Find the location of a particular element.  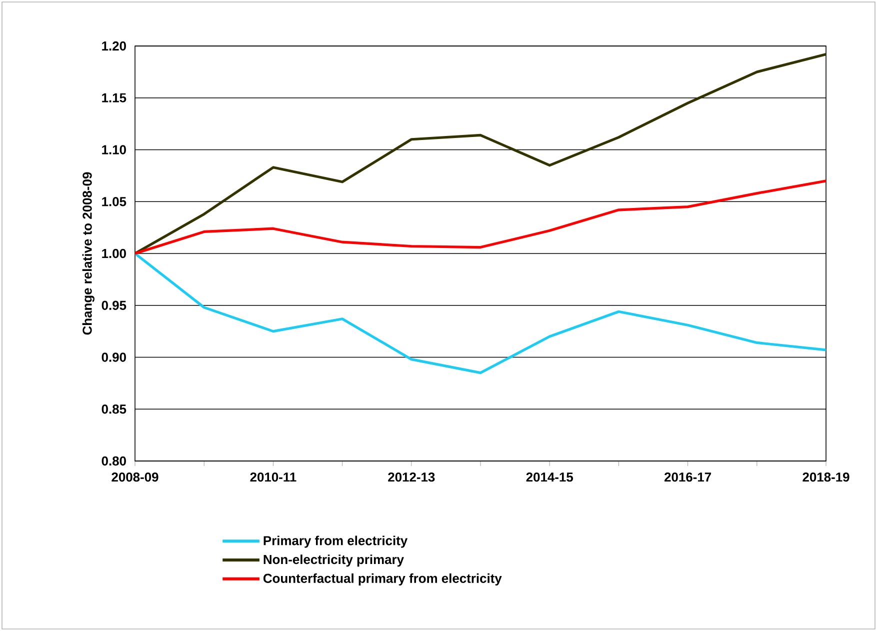

line-series is located at coordinates (480, 217).